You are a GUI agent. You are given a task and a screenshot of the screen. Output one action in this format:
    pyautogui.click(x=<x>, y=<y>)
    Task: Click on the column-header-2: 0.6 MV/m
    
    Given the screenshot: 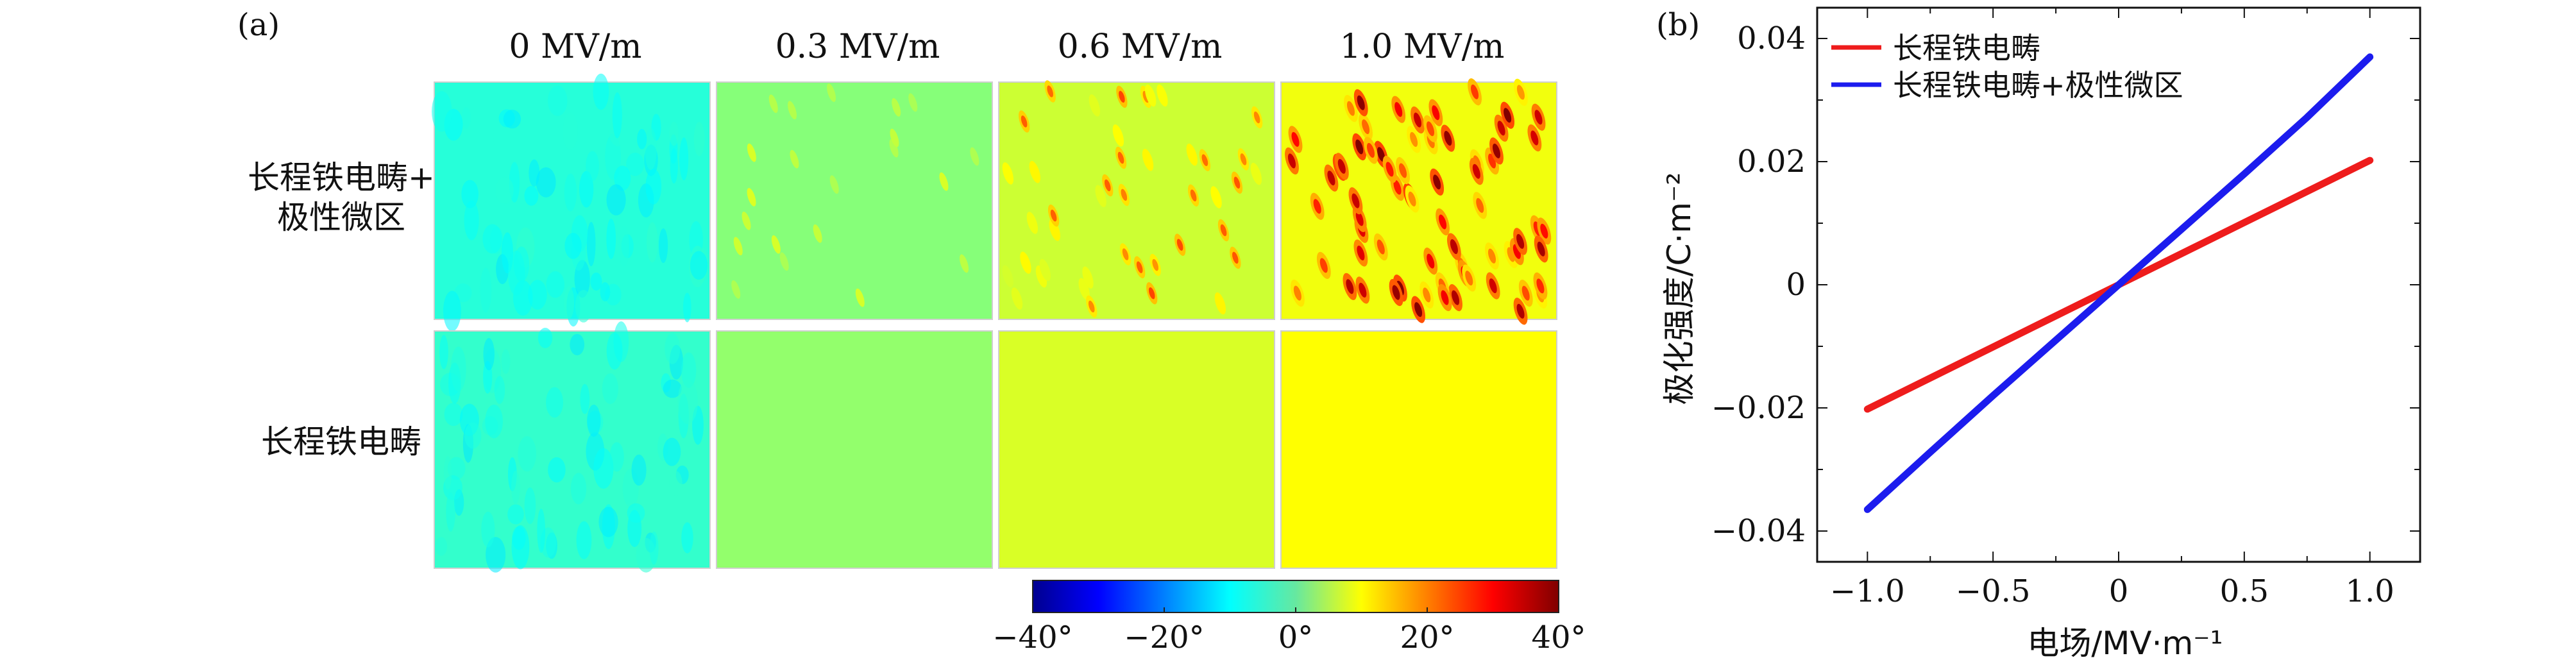 What is the action you would take?
    pyautogui.click(x=1140, y=47)
    